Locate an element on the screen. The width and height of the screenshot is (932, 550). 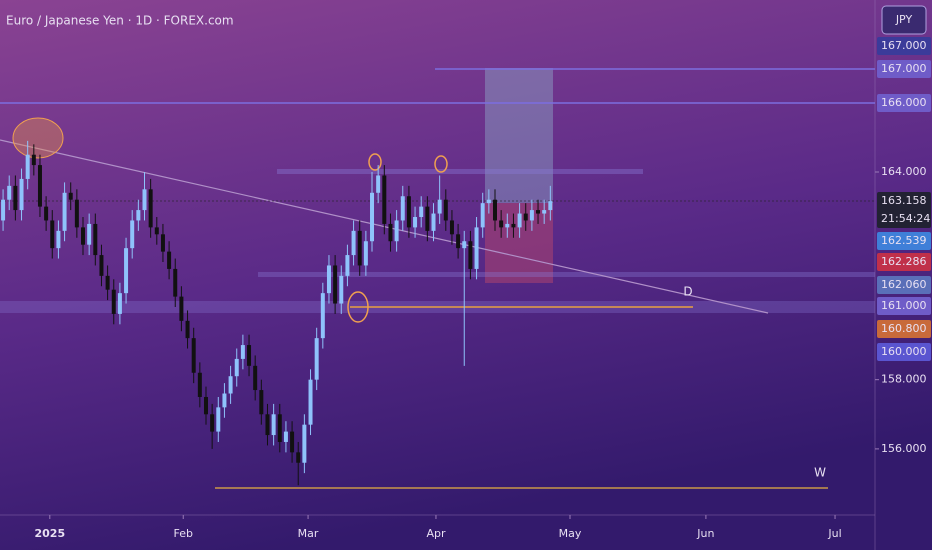
price-badge-label: 162.060 is located at coordinates (904, 284).